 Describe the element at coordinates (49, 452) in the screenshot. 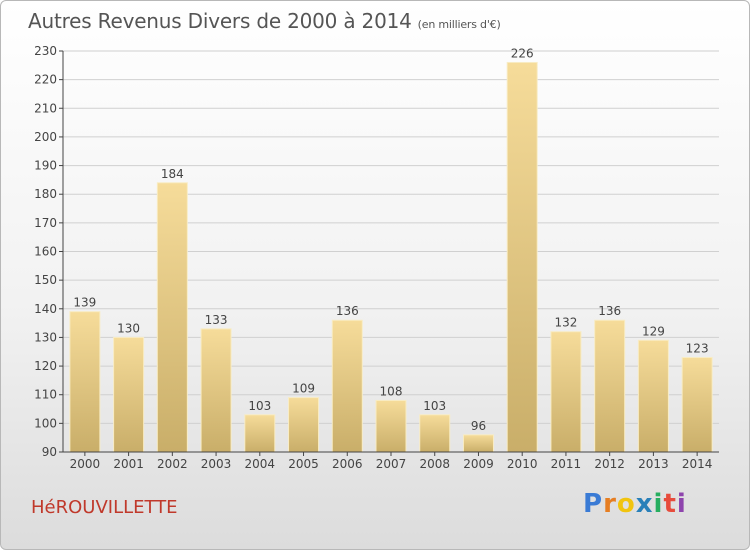

I see `y-tick-label: 90` at that location.